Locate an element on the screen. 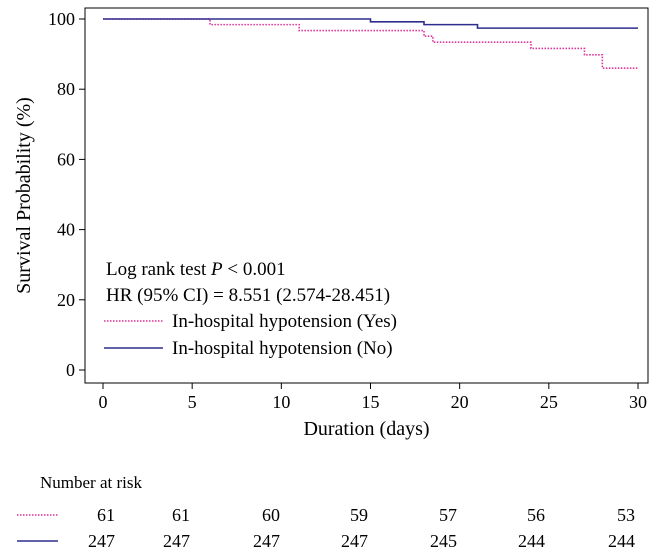 The height and width of the screenshot is (551, 655). y-tick-label: 40 is located at coordinates (66, 230).